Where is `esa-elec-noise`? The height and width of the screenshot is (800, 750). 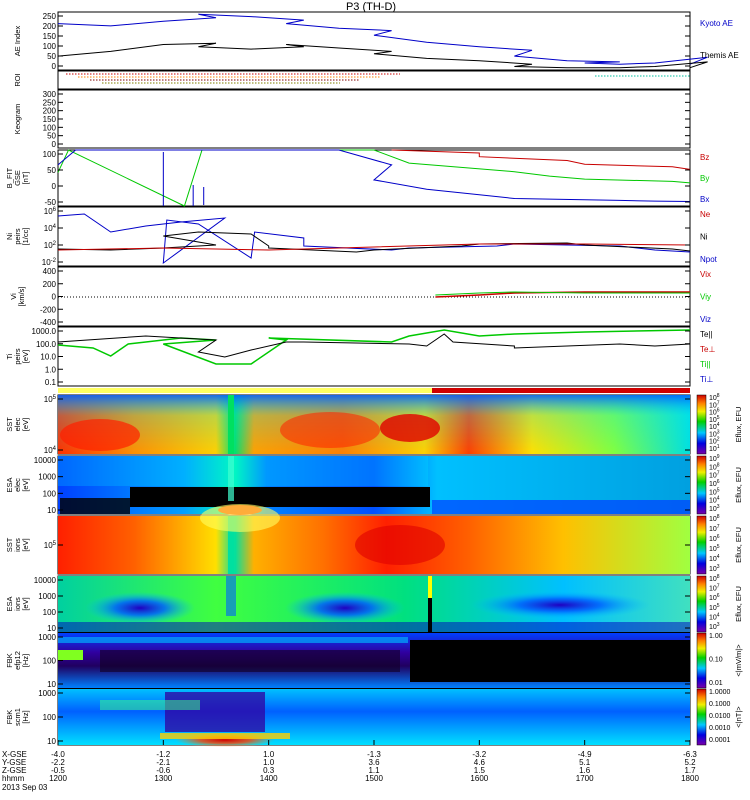 esa-elec-noise is located at coordinates (243, 471).